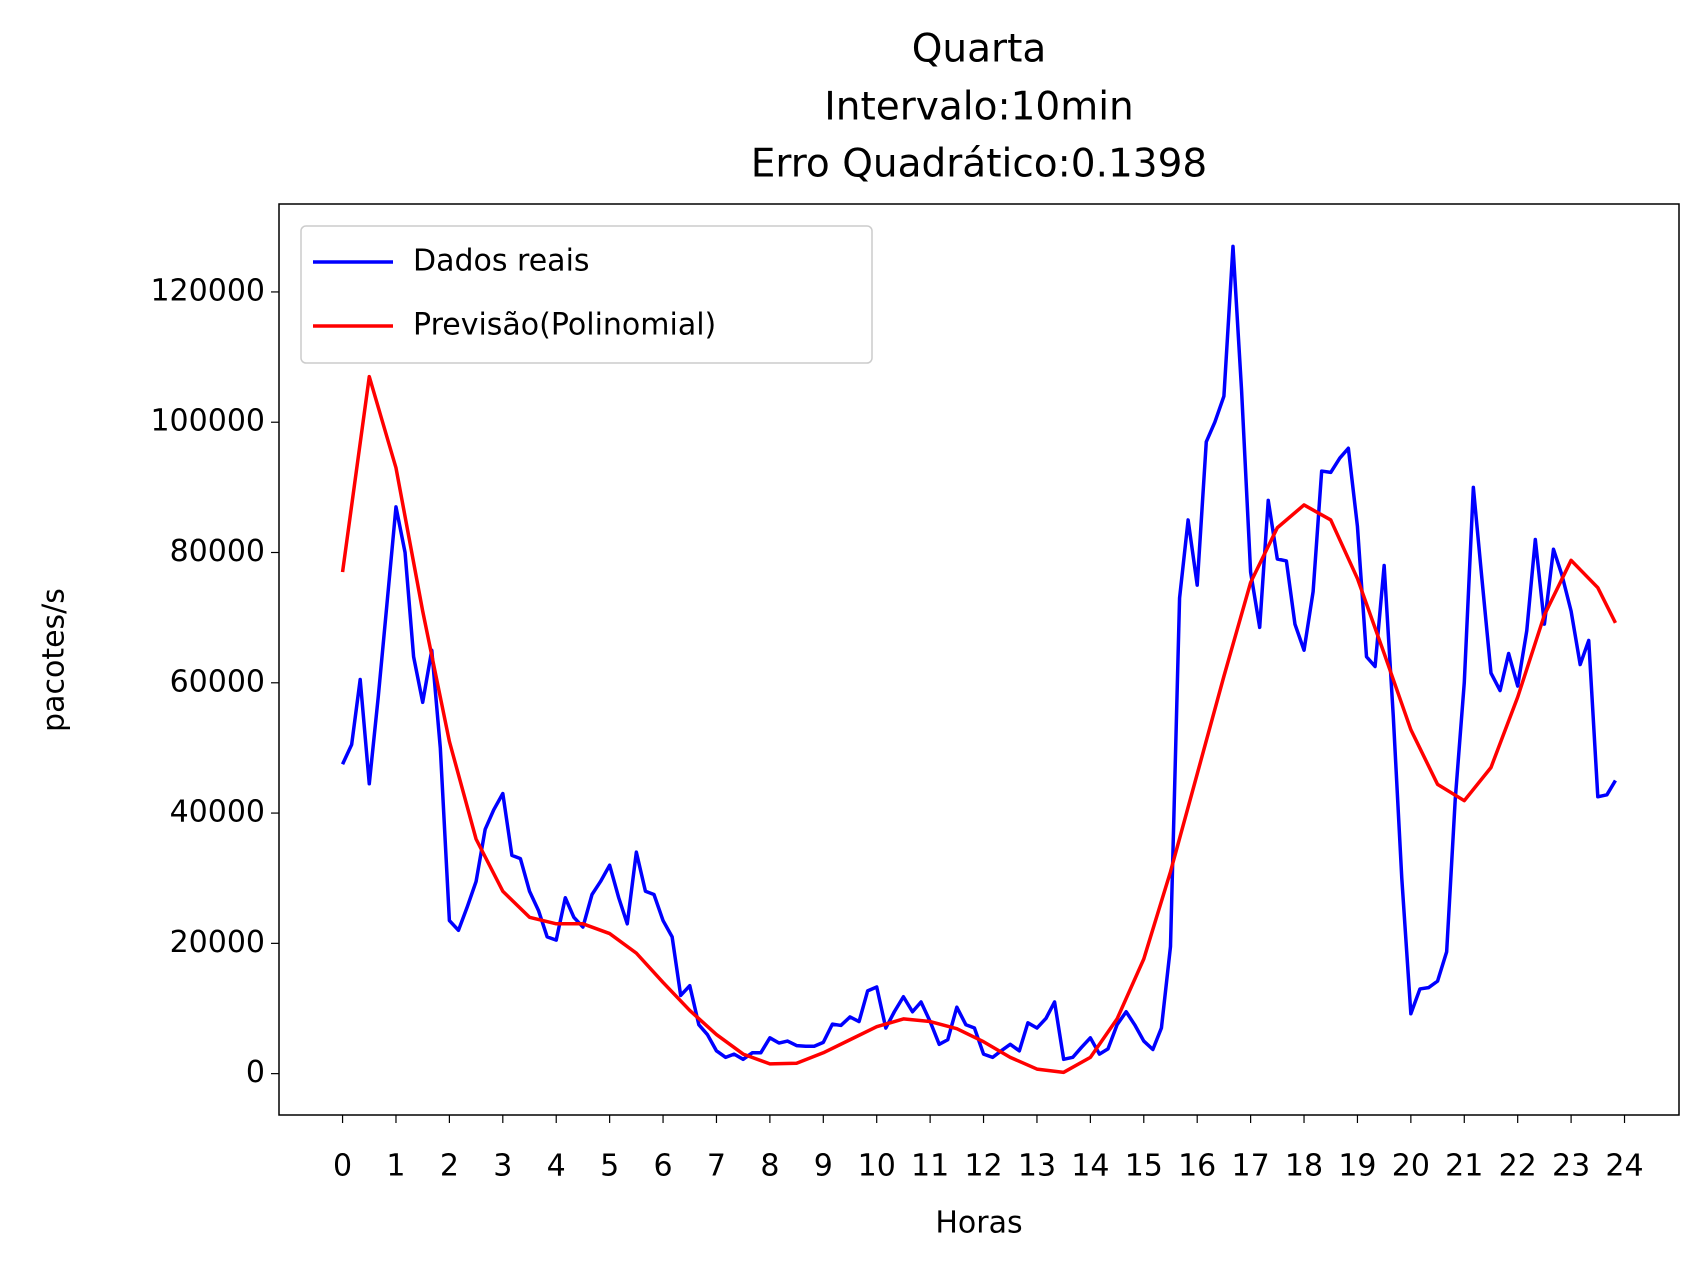 This screenshot has height=1270, width=1701. Describe the element at coordinates (564, 325) in the screenshot. I see `legend-label: Previsão(Polinomial)` at that location.